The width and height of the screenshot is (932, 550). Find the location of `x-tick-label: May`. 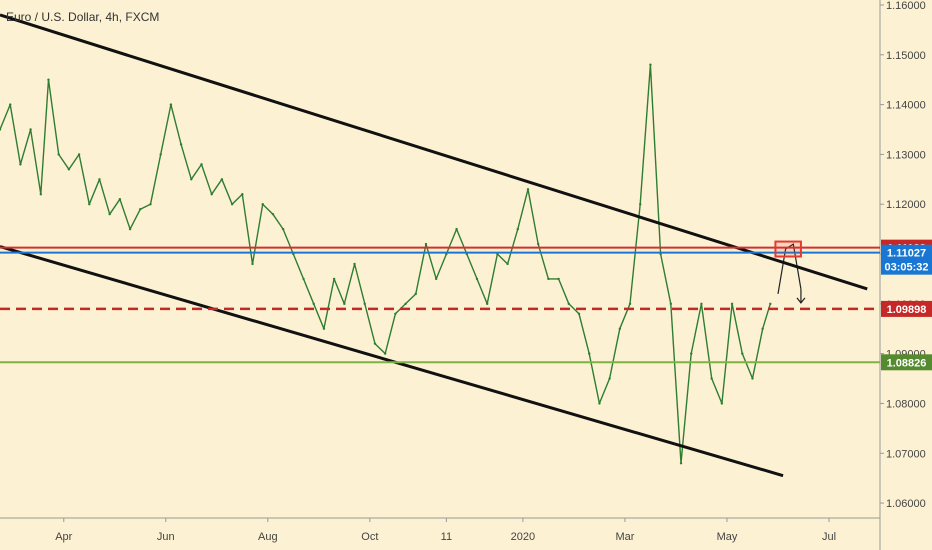

x-tick-label: May is located at coordinates (727, 537).